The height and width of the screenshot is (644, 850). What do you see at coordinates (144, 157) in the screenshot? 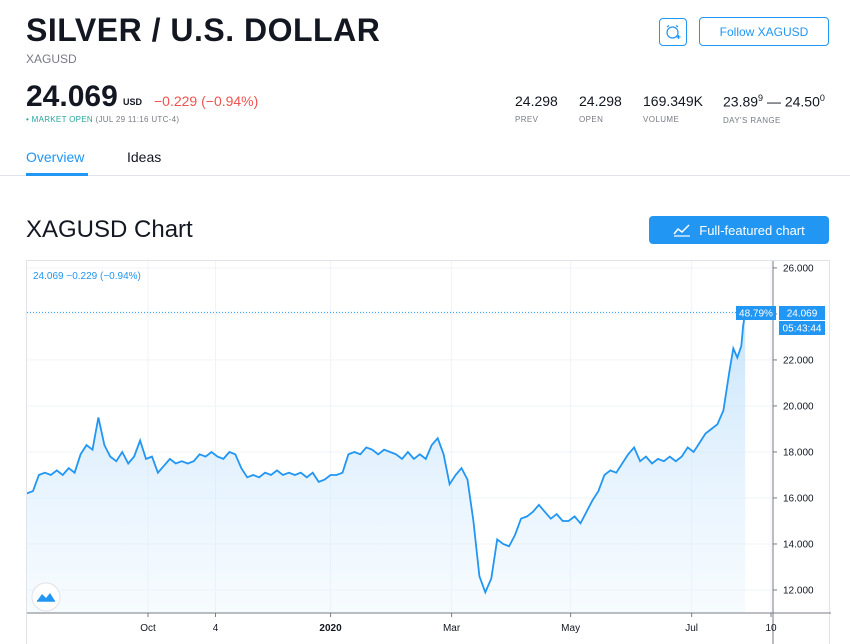
I see `tab-ideas: Ideas` at bounding box center [144, 157].